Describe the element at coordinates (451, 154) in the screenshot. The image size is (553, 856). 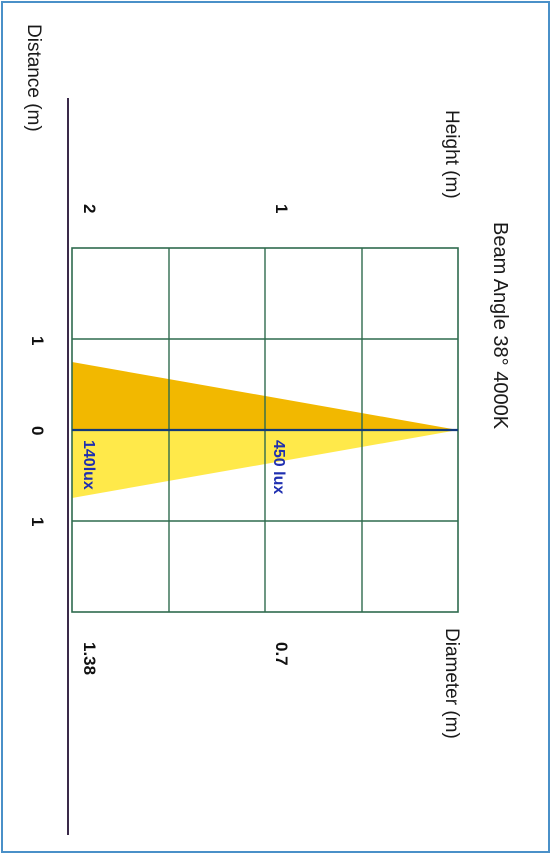
I see `height-axis-label: Height (m)` at that location.